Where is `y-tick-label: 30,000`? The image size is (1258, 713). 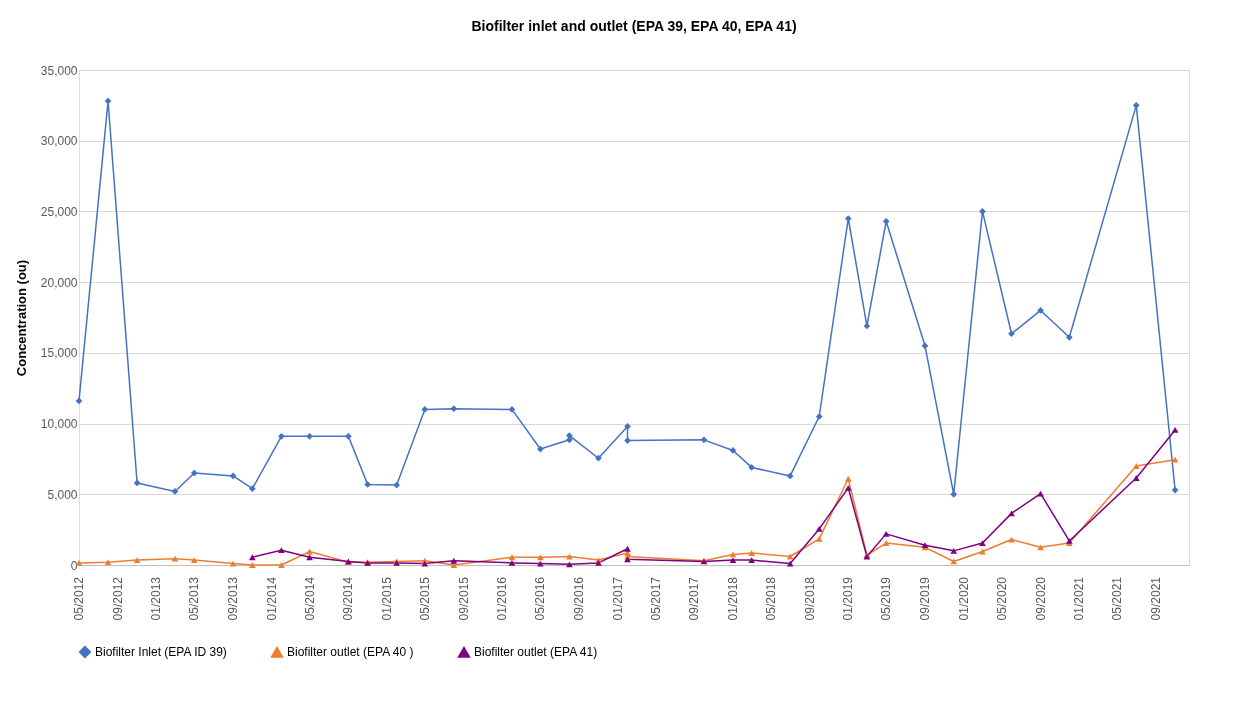
y-tick-label: 30,000 is located at coordinates (59, 141).